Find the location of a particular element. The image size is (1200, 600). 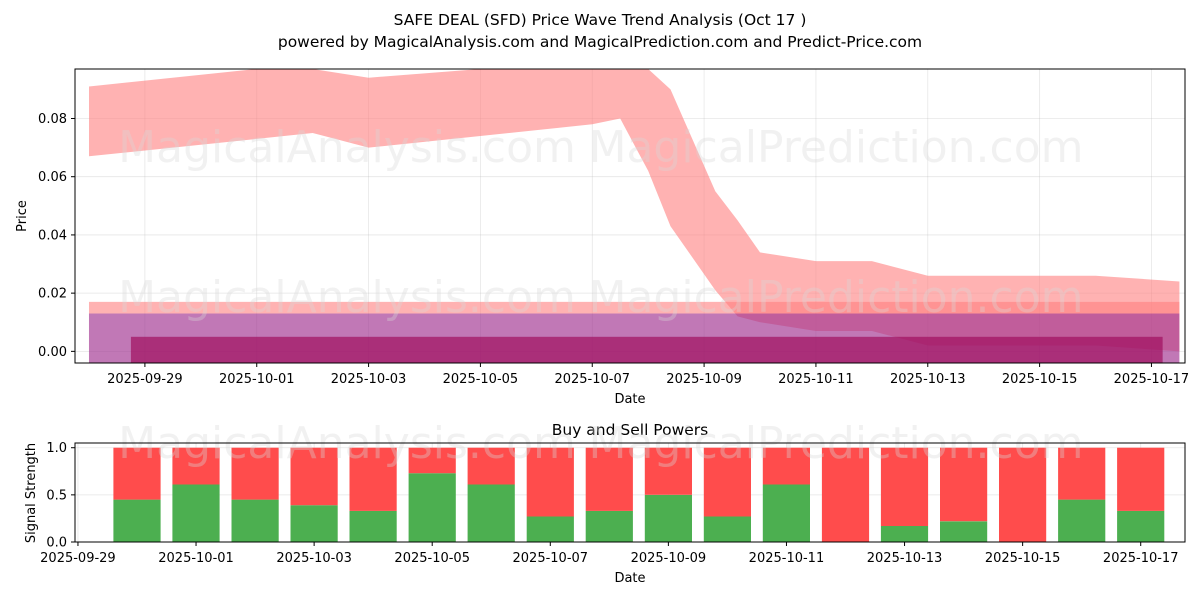

price-ytick-label-0: 0.00 is located at coordinates (52, 352).